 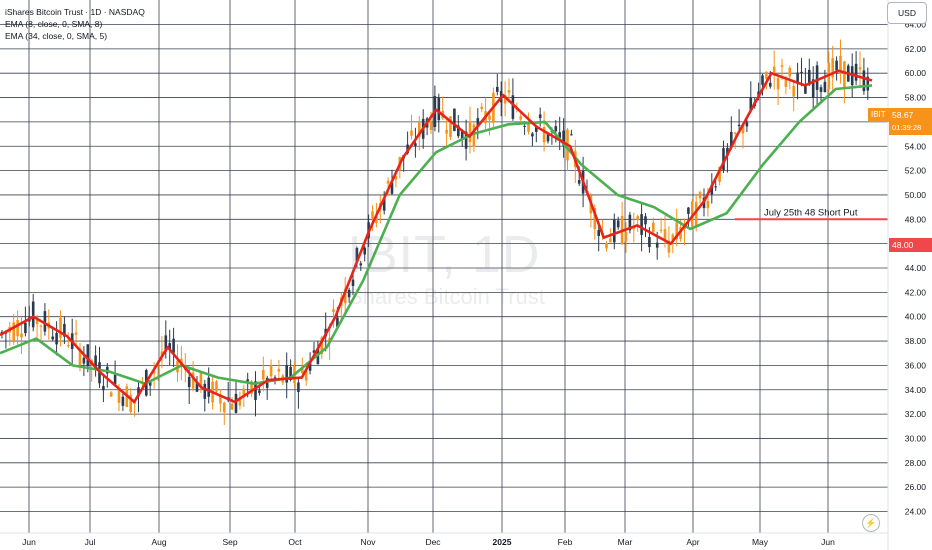 I want to click on price-tick-label: 24.00, so click(x=916, y=512).